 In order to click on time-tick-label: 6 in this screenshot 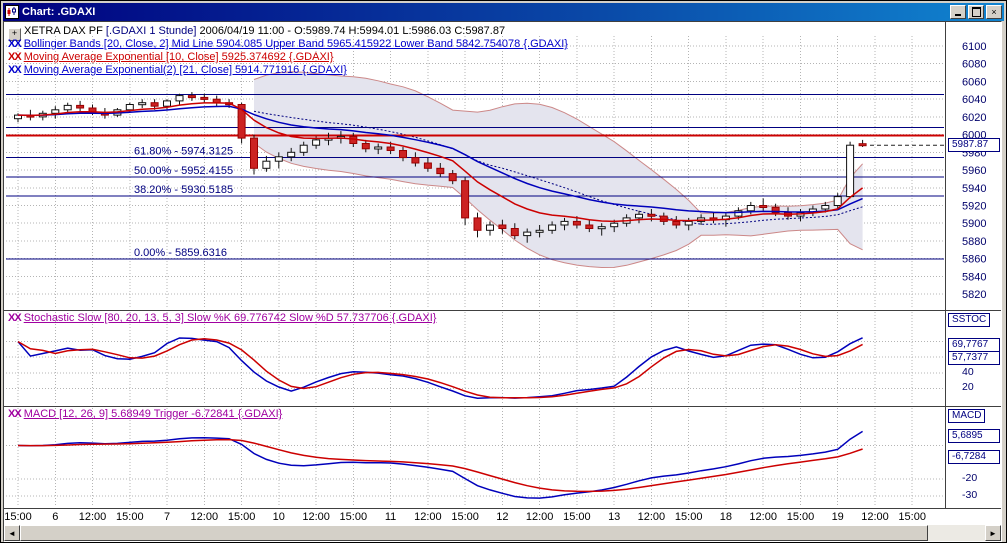, I will do `click(55, 517)`.